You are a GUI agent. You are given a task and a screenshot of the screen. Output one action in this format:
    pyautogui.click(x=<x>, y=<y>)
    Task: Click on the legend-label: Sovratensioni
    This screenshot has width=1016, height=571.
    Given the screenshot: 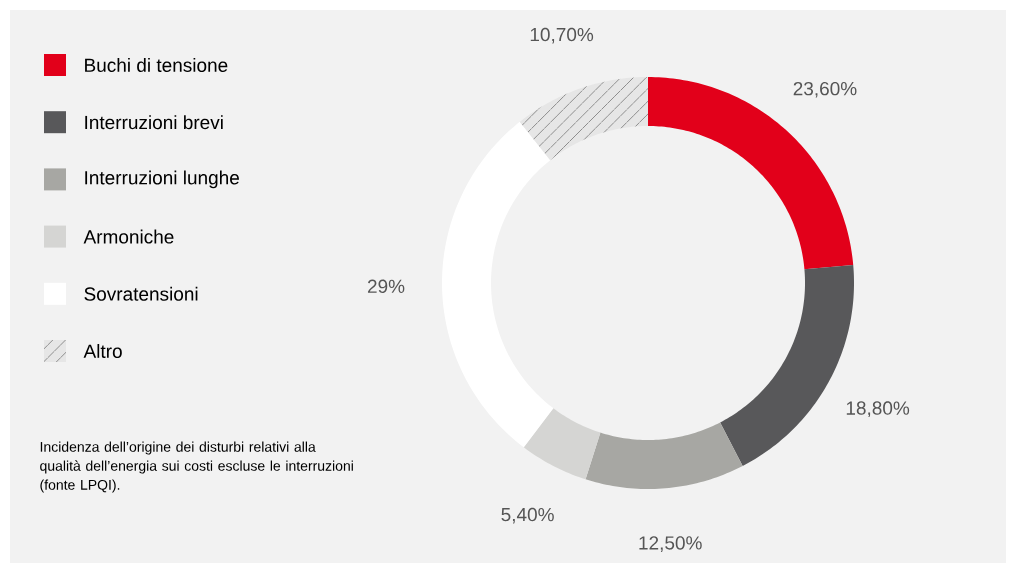 What is the action you would take?
    pyautogui.click(x=141, y=293)
    